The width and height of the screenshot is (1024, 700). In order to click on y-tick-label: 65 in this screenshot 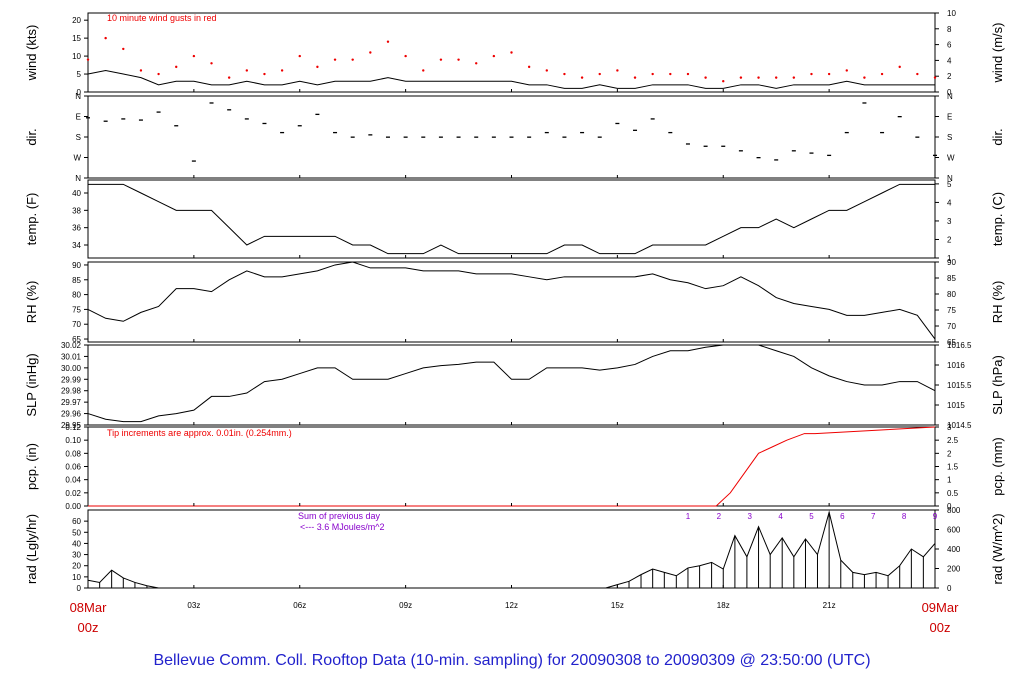, I will do `click(76, 339)`.